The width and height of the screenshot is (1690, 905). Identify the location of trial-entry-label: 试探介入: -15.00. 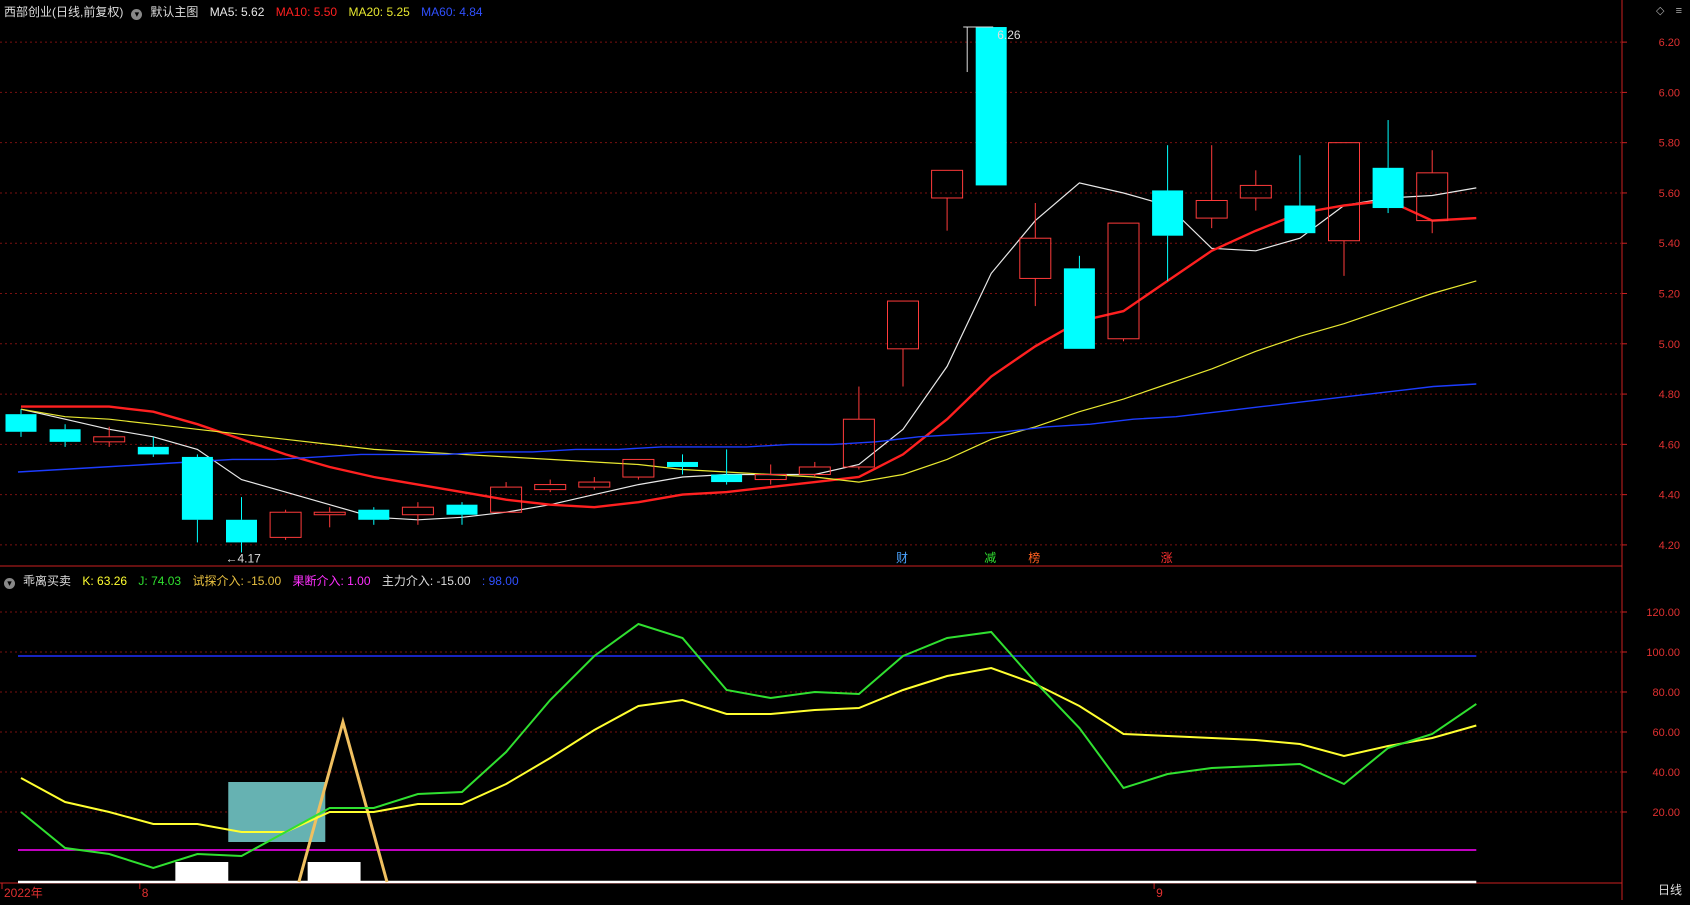
(237, 581).